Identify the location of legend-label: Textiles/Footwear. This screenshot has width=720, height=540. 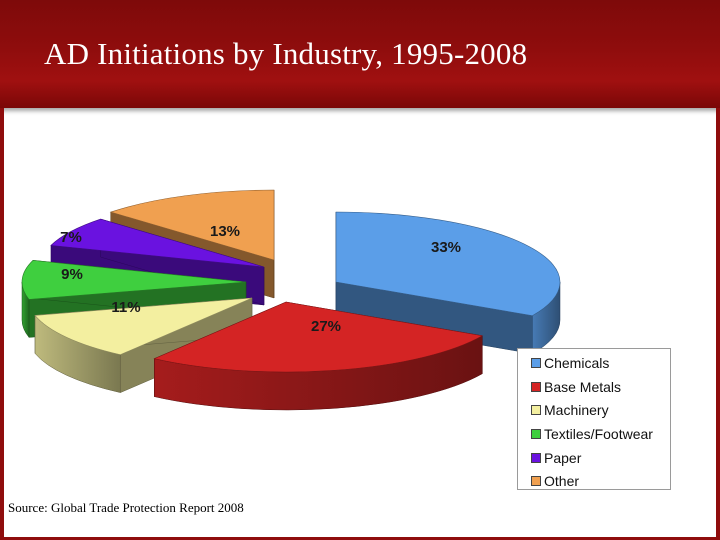
(598, 433).